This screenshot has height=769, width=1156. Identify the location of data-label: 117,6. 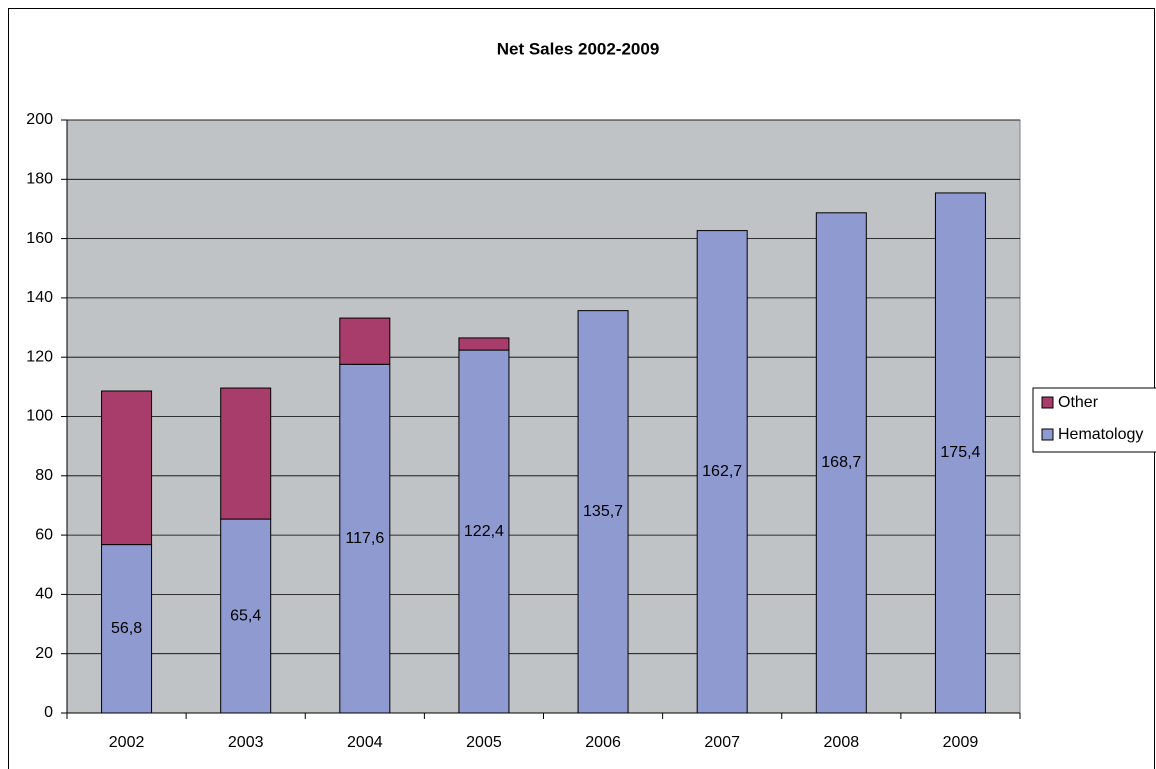
(364, 538).